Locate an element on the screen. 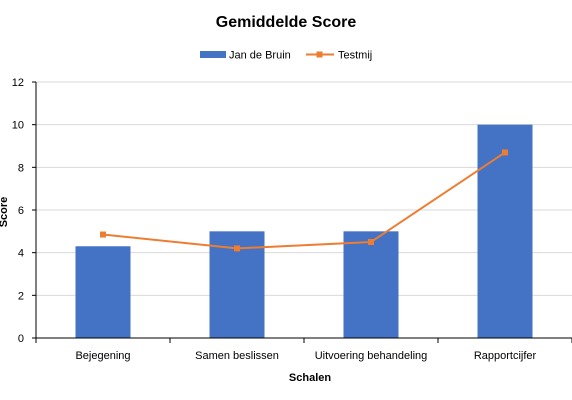  x-tick-label: Bejegening is located at coordinates (102, 356).